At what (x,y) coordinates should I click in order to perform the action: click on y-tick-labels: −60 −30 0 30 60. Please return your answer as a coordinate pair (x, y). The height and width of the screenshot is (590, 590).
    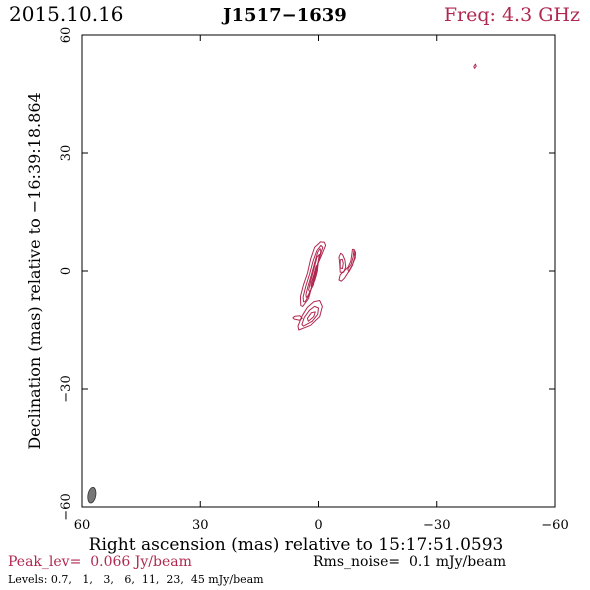
    Looking at the image, I should click on (66, 274).